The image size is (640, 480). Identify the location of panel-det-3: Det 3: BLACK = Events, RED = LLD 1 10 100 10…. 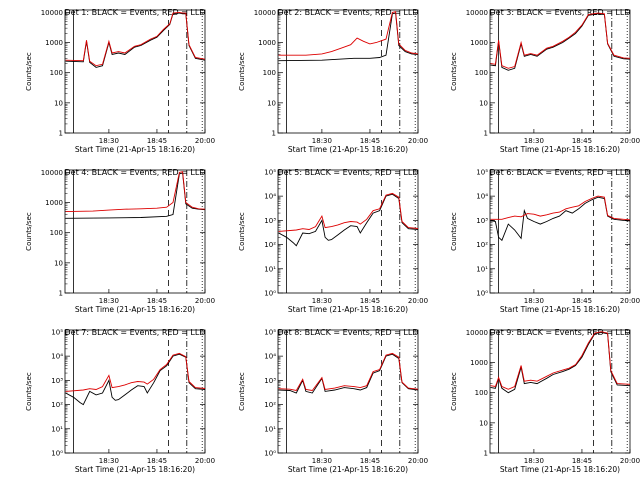
(545, 81).